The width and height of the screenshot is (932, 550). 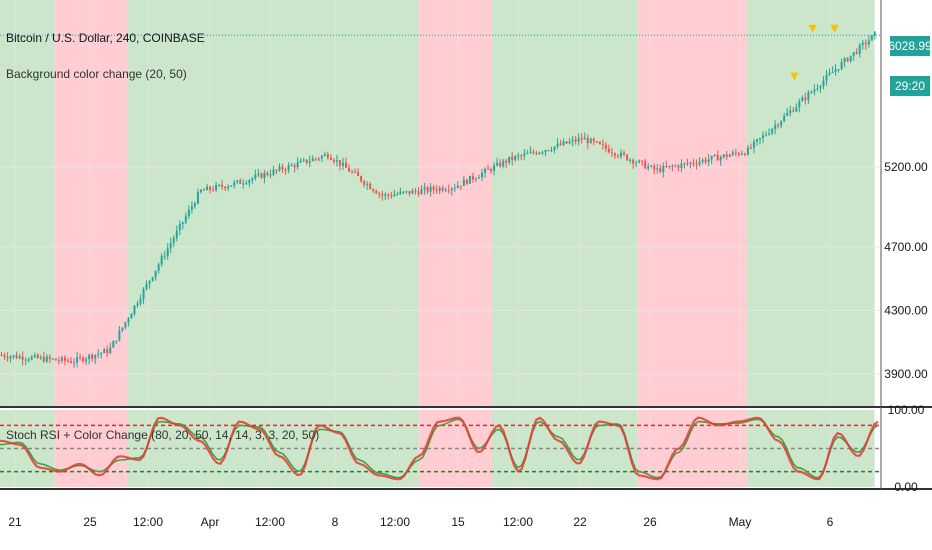 I want to click on indicator-label: Background color change (20, 50), so click(x=96, y=74).